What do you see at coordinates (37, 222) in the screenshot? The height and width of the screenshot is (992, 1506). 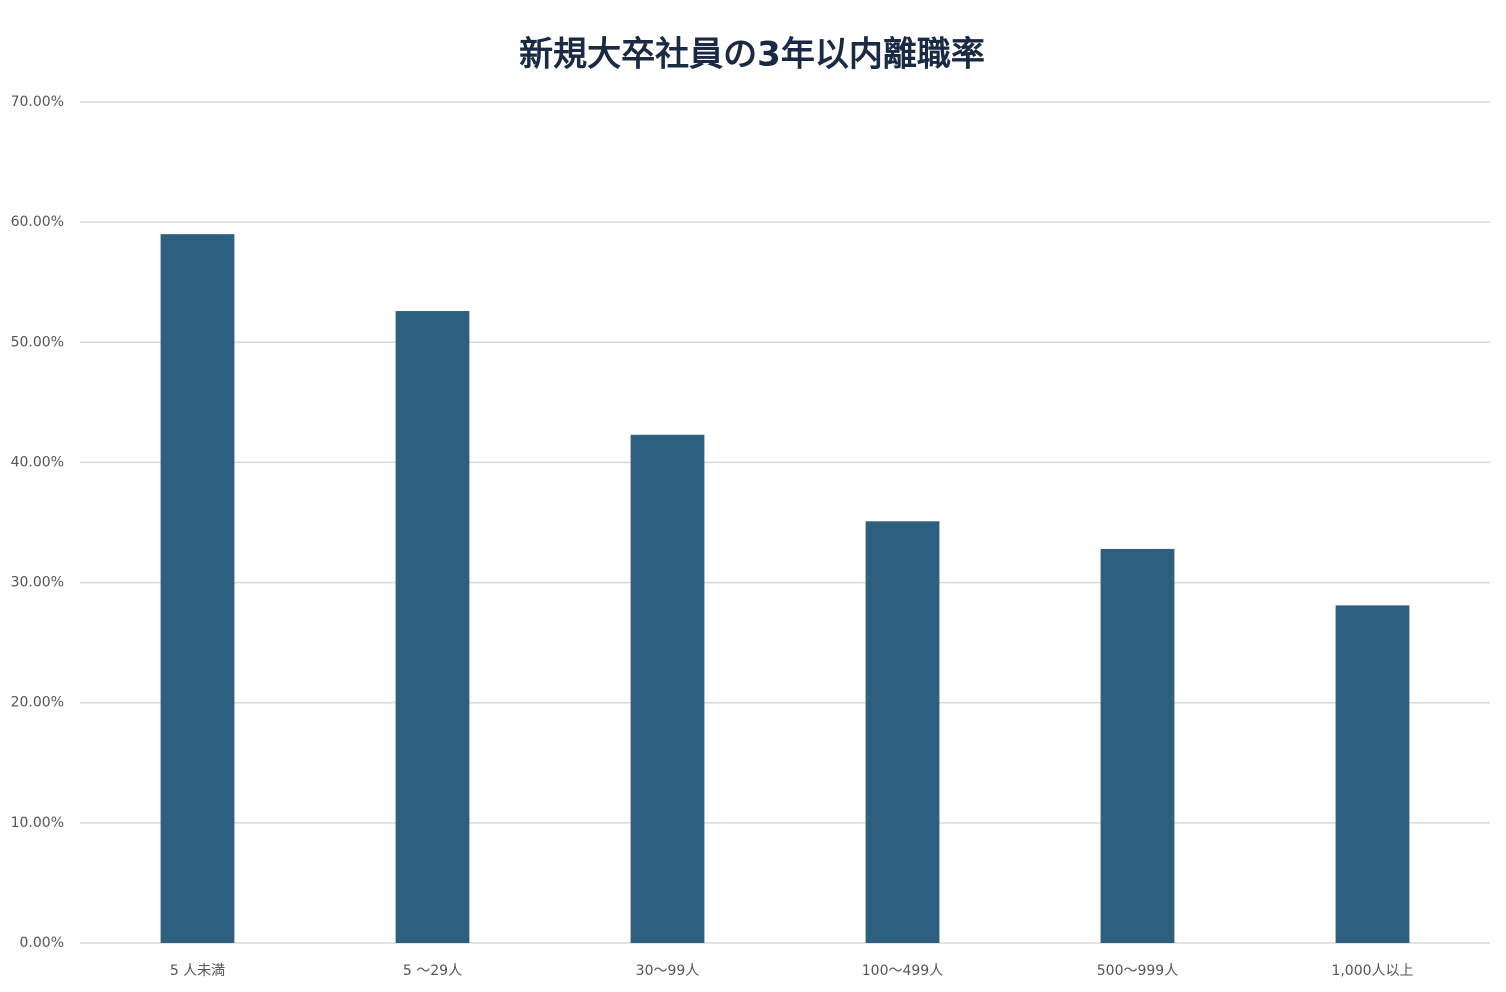 I see `y-tick-label: 60.00%` at bounding box center [37, 222].